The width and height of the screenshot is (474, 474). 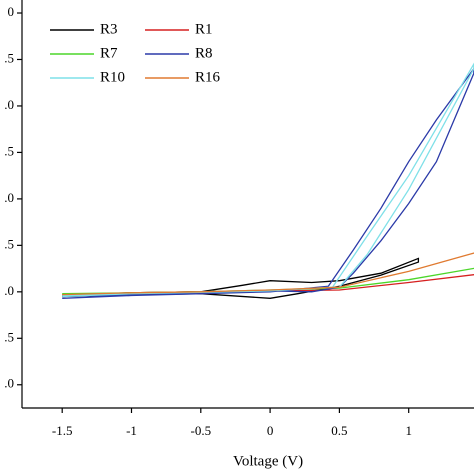 What do you see at coordinates (204, 29) in the screenshot?
I see `legend-label: R1` at bounding box center [204, 29].